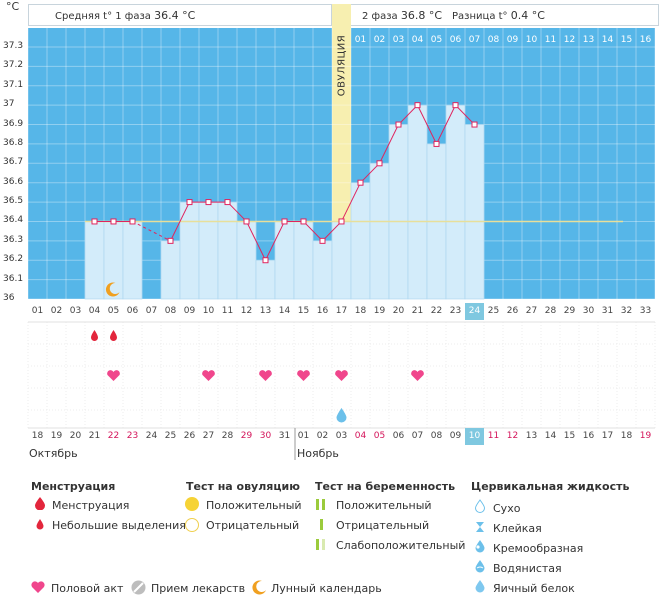  What do you see at coordinates (208, 311) in the screenshot?
I see `cycle-day-label: 10` at bounding box center [208, 311].